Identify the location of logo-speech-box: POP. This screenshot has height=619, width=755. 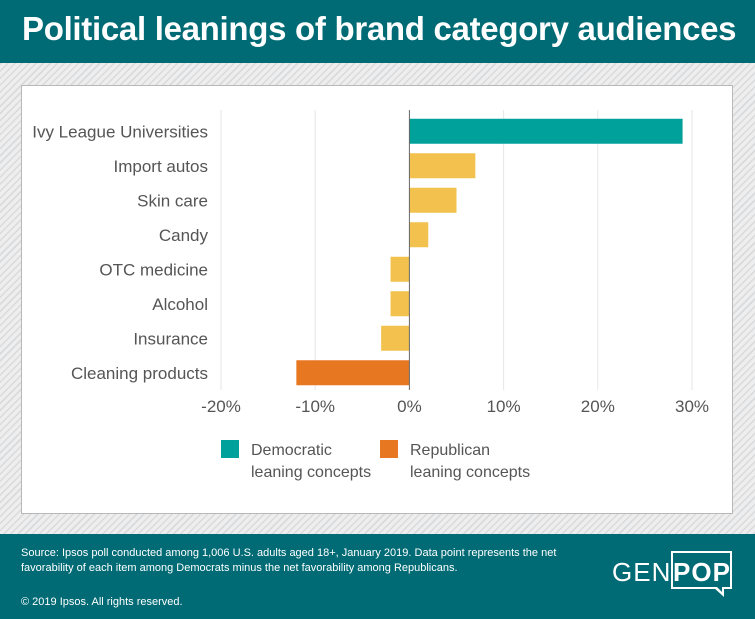
(701, 570).